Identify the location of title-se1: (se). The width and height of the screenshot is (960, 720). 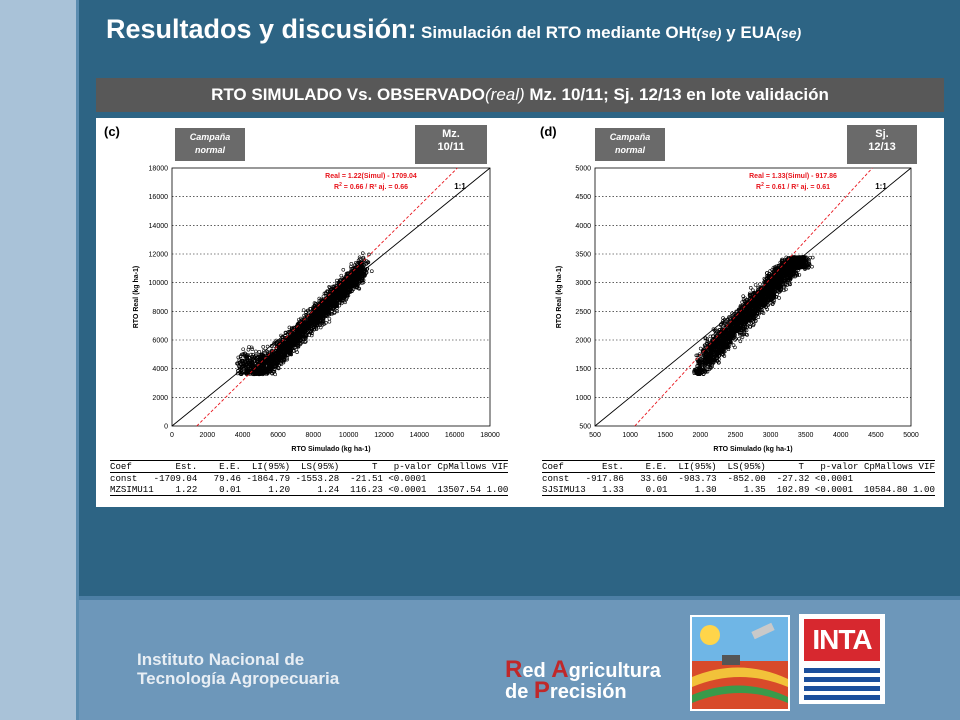
(709, 33).